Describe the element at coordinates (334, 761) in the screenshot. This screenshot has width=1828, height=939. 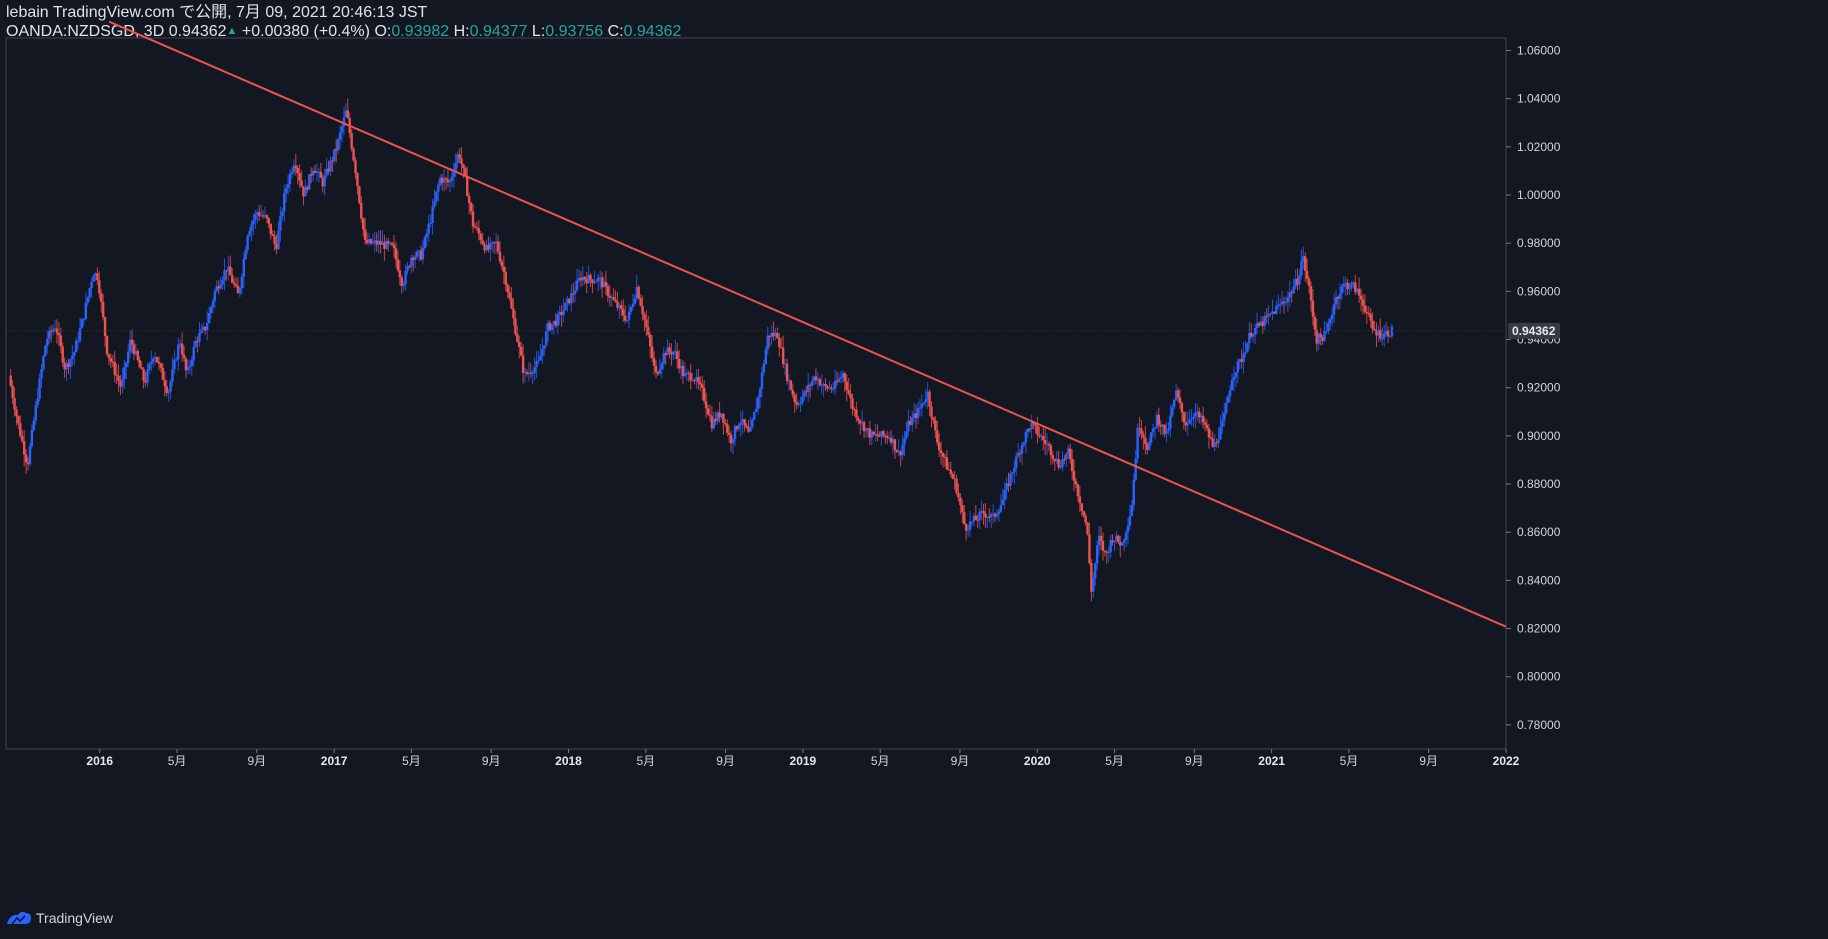
I see `time-tick-label: 2017` at that location.